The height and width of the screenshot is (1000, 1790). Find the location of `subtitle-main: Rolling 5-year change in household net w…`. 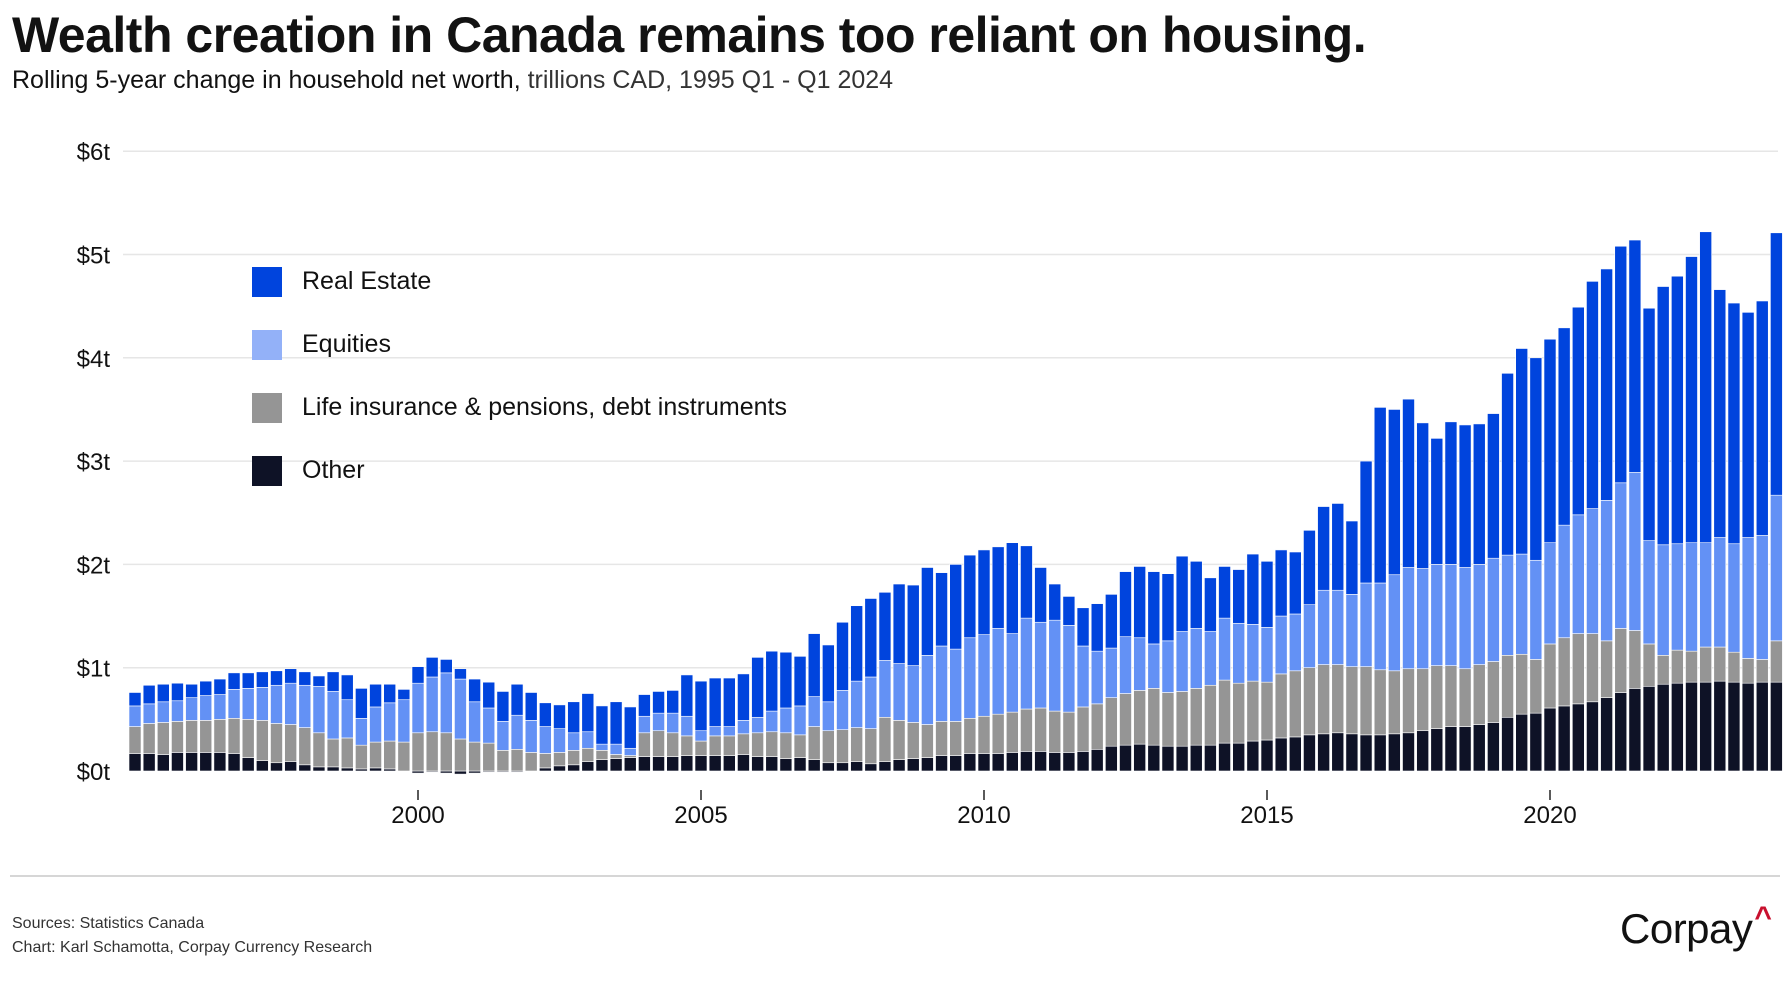

subtitle-main: Rolling 5-year change in household net w… is located at coordinates (266, 80).